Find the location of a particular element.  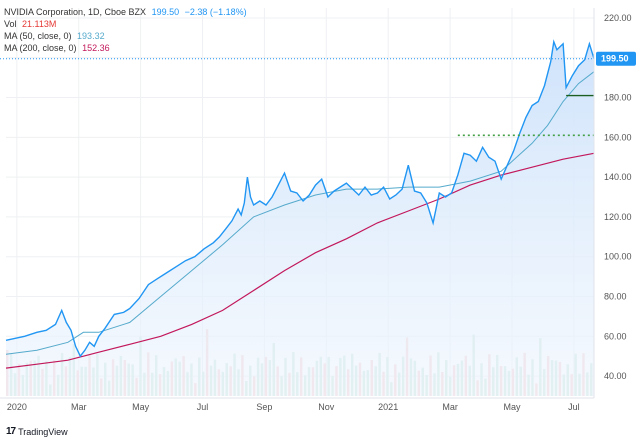

tradingview-logo-icon: 17 is located at coordinates (11, 431).